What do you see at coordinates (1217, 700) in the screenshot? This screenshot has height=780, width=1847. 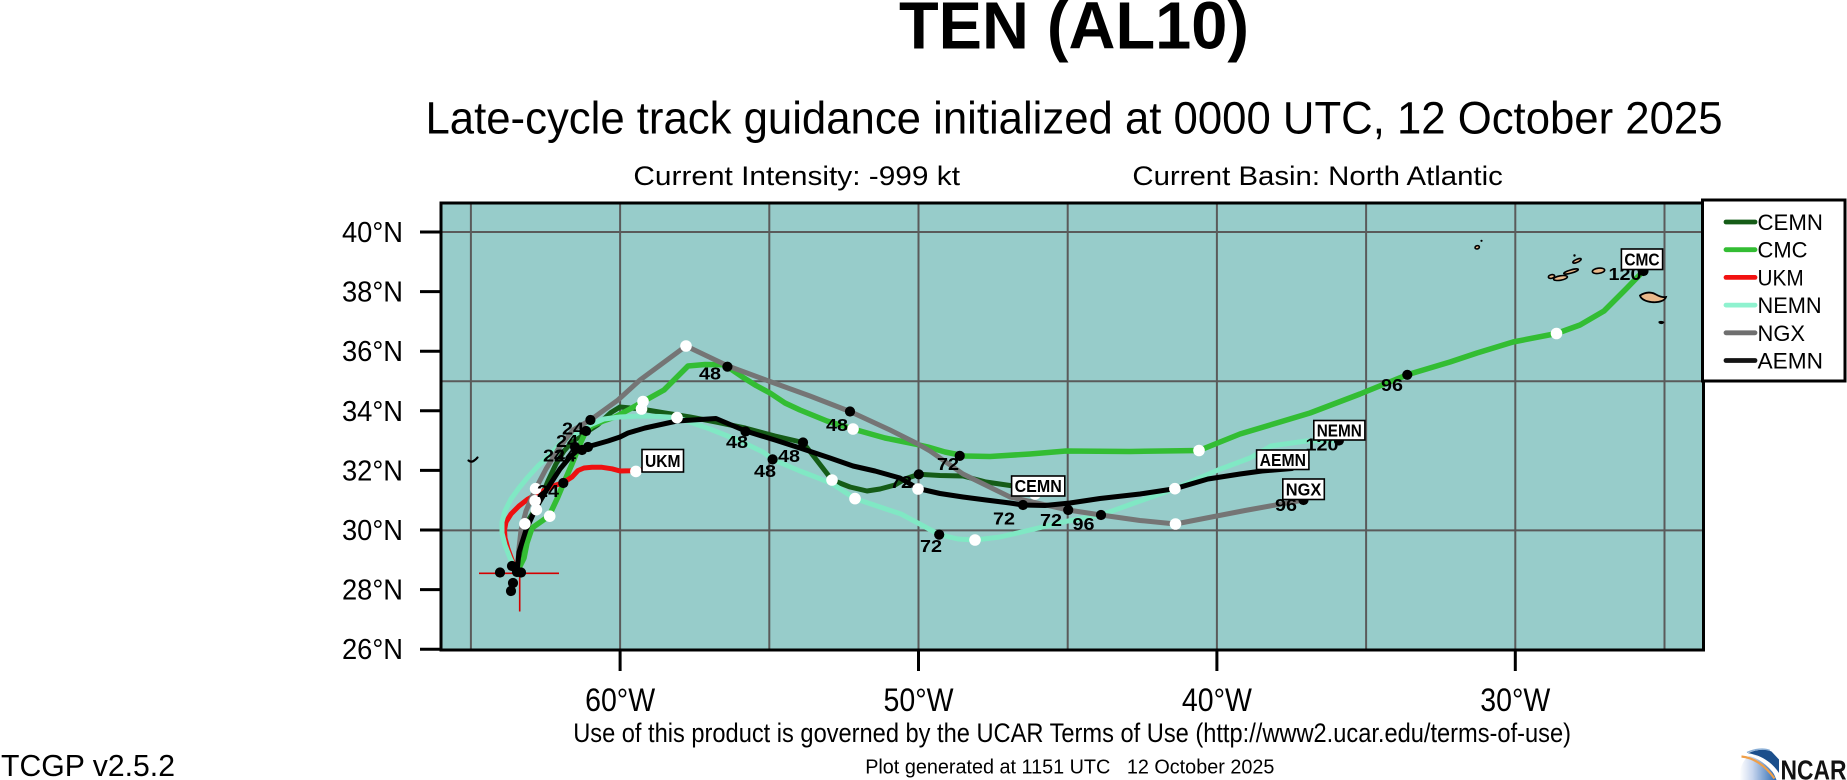 I see `svg-text: 40°W` at bounding box center [1217, 700].